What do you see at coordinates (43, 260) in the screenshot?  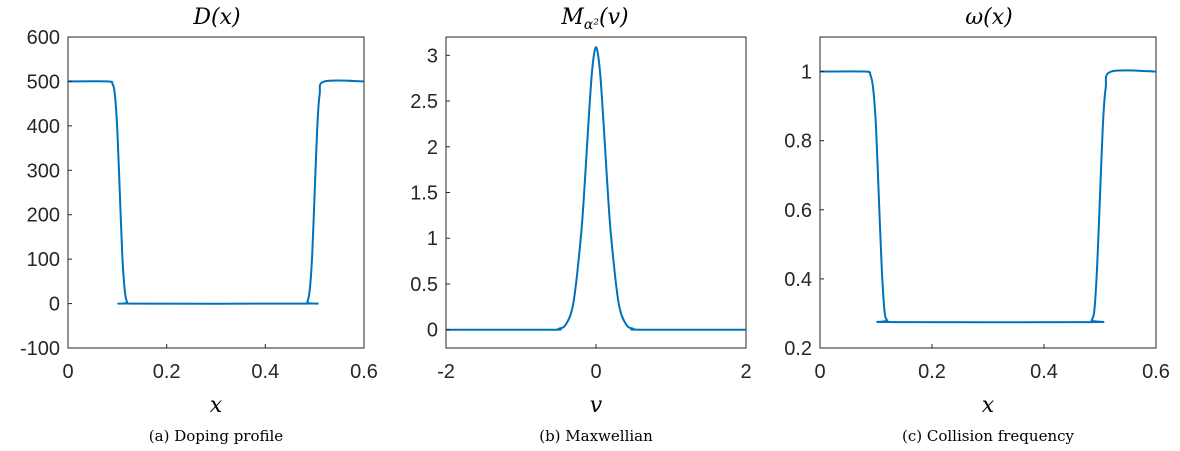 I see `y-tick-label: 100` at bounding box center [43, 260].